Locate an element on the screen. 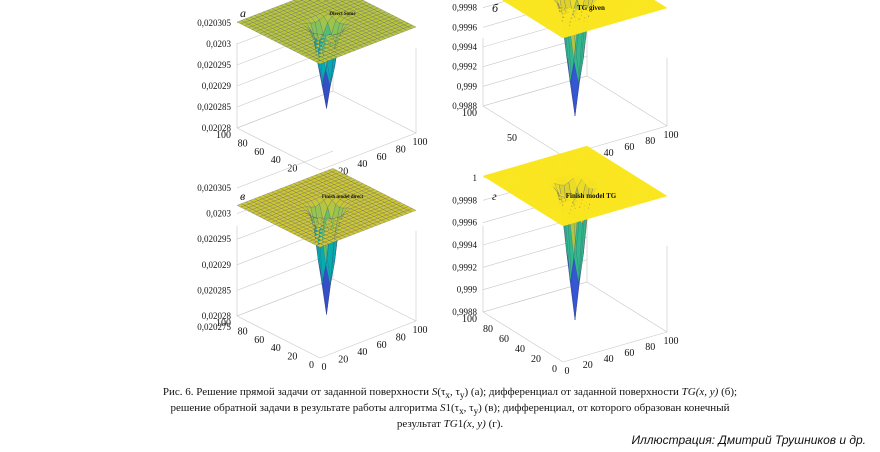 This screenshot has height=452, width=880. panel-letter: г is located at coordinates (494, 196).